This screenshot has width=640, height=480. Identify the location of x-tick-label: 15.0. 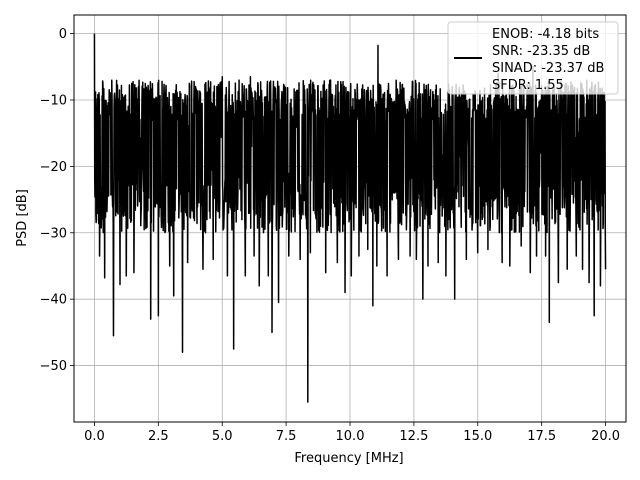
(477, 436).